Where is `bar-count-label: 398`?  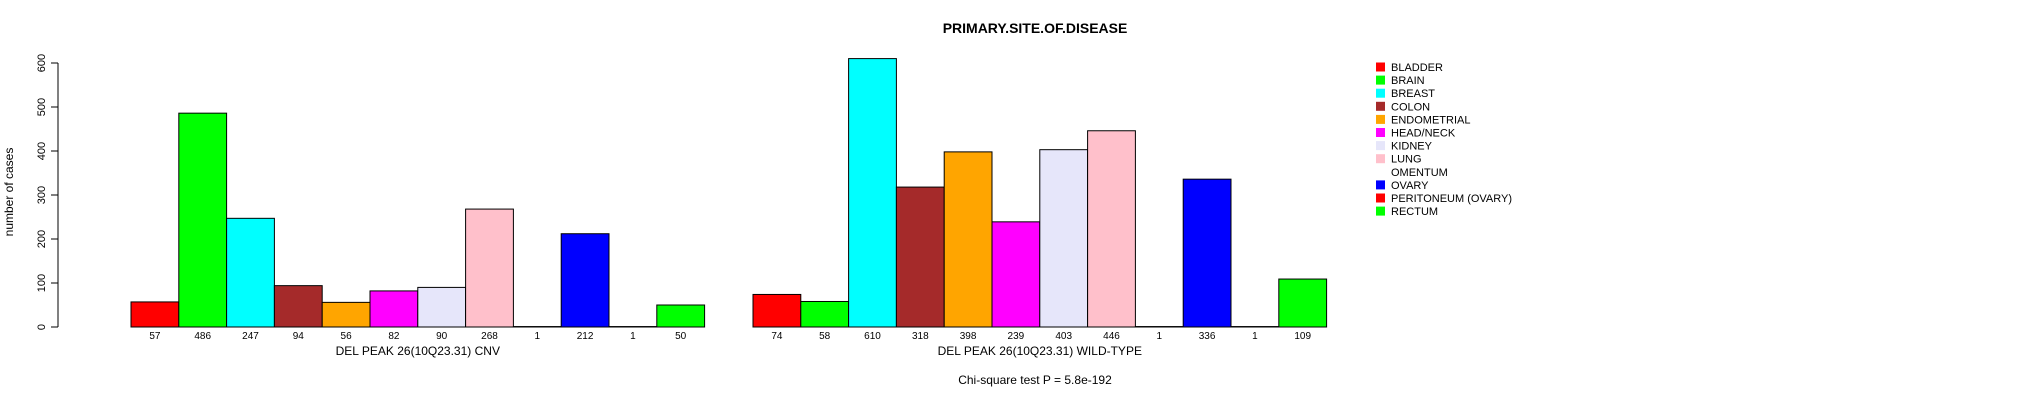
bar-count-label: 398 is located at coordinates (968, 336).